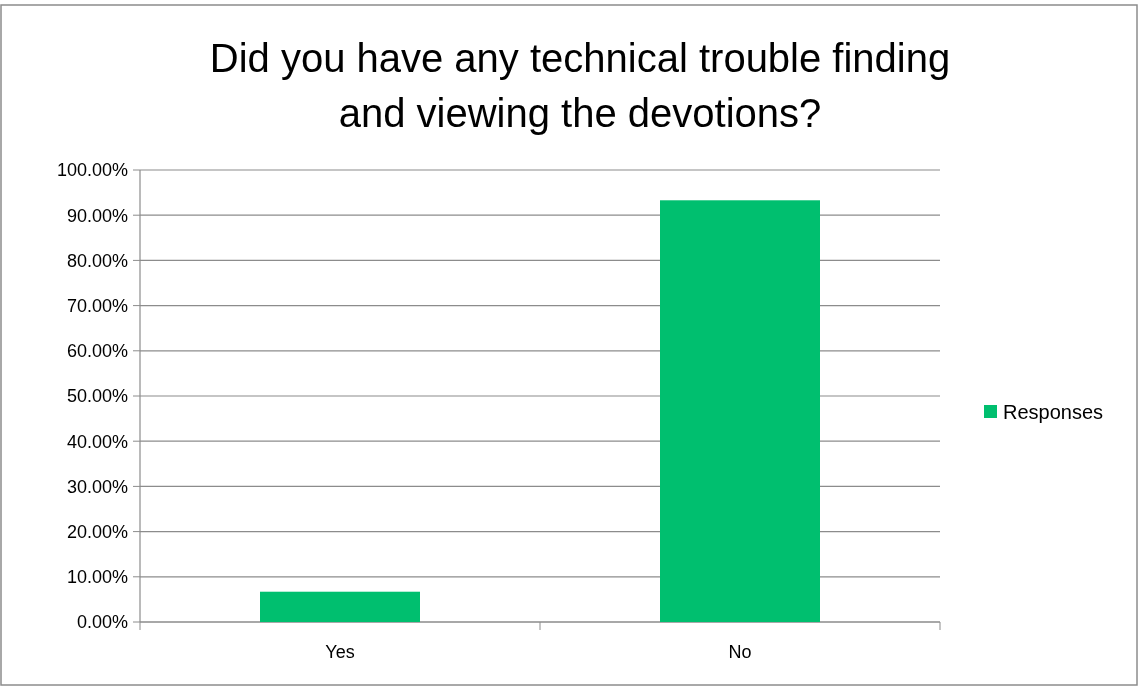 This screenshot has height=686, width=1142. What do you see at coordinates (97, 486) in the screenshot?
I see `y-tick-label: 30.00%` at bounding box center [97, 486].